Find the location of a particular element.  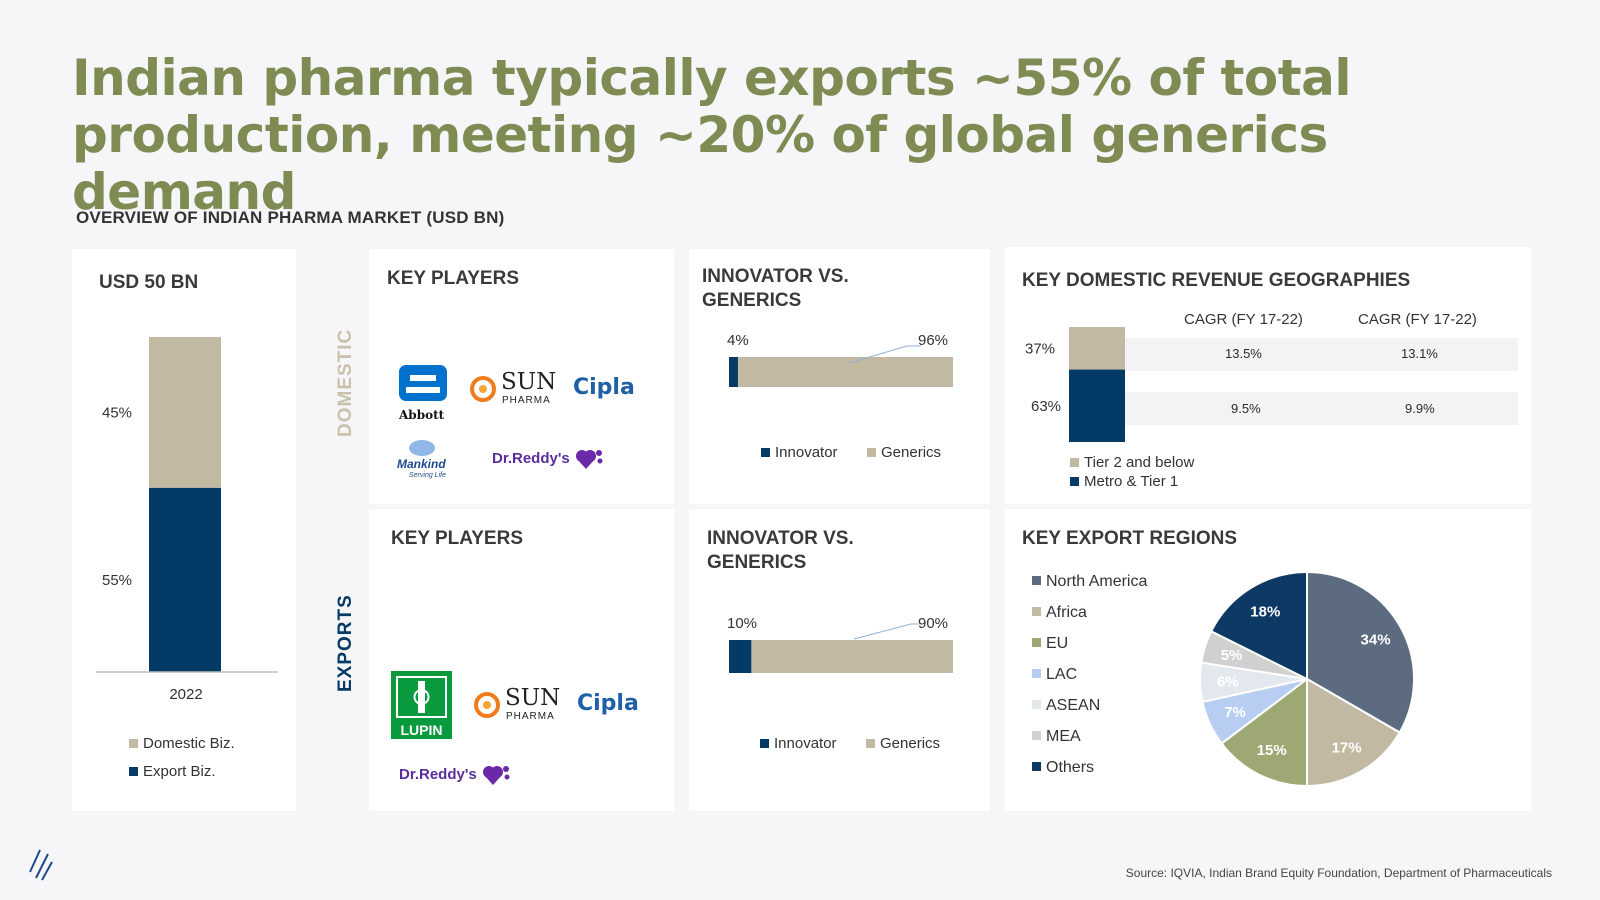

data-label-generics: 90% is located at coordinates (933, 623).